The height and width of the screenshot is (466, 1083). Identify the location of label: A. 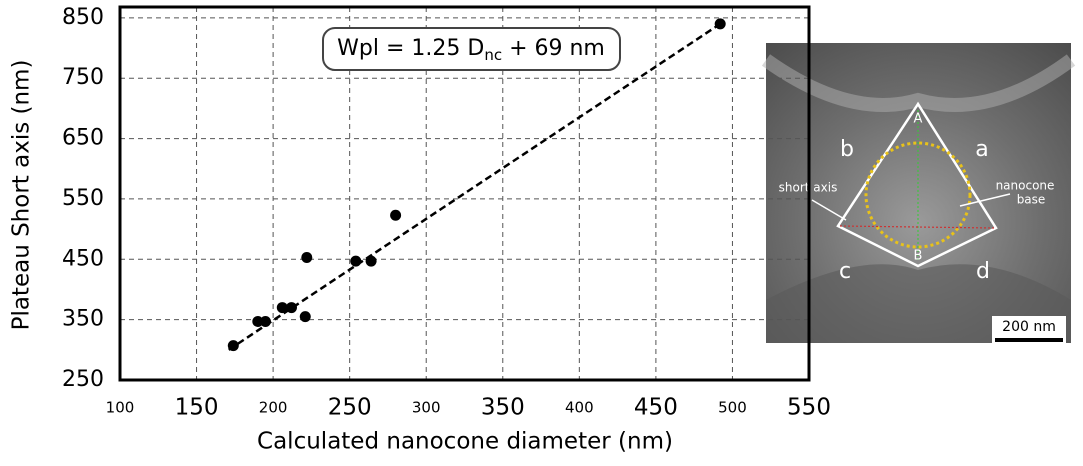
(918, 119).